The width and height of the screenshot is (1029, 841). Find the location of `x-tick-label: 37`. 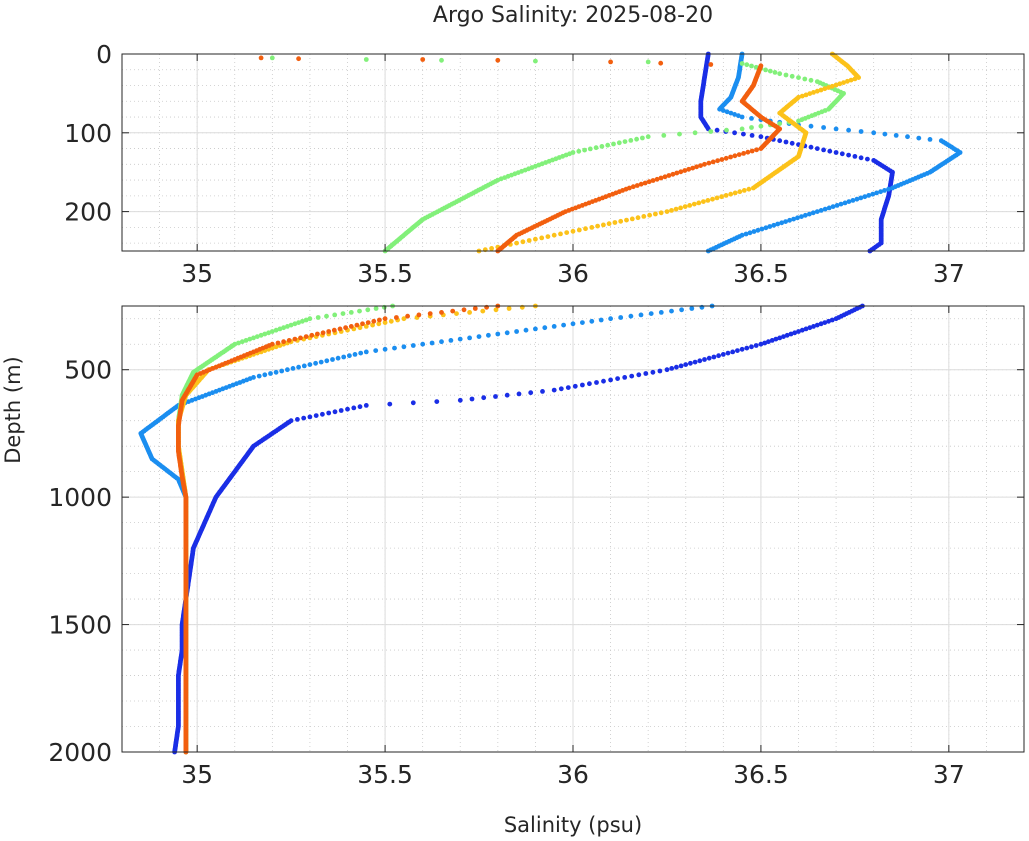

x-tick-label: 37 is located at coordinates (949, 273).